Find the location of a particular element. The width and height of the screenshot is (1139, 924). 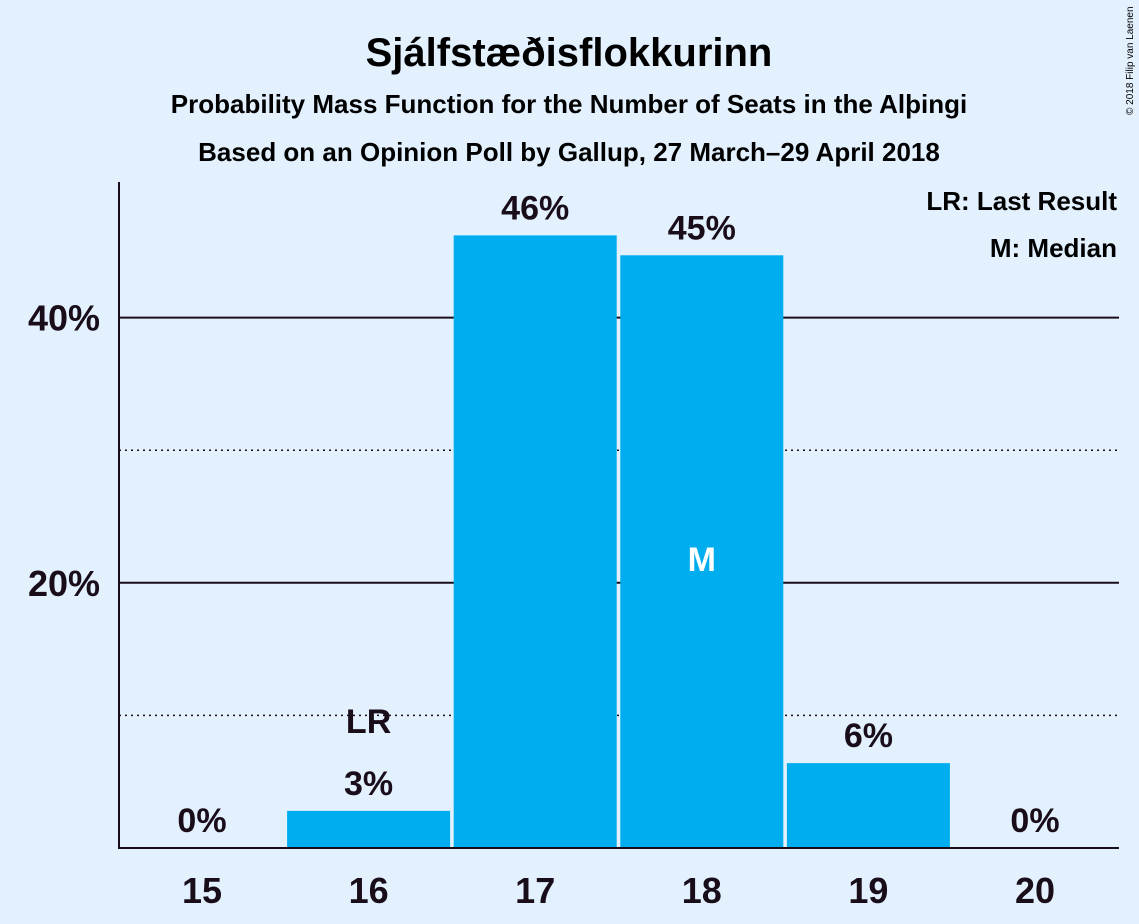

last-result-marker: LR is located at coordinates (368, 722).